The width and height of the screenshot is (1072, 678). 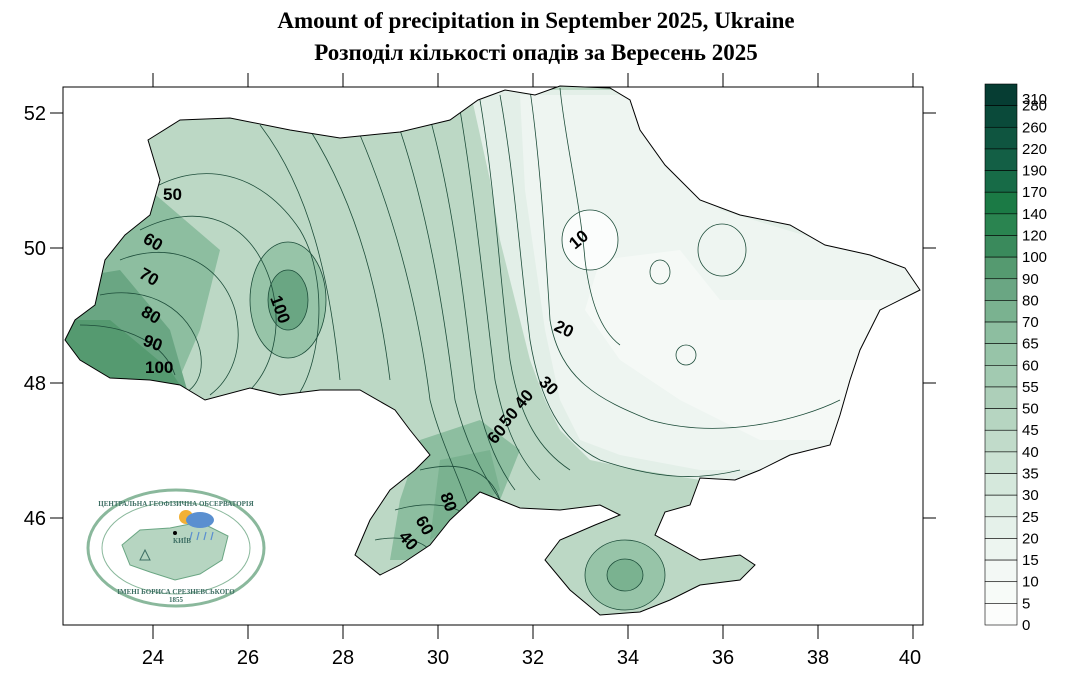 I want to click on legend-label: 5, so click(x=1026, y=603).